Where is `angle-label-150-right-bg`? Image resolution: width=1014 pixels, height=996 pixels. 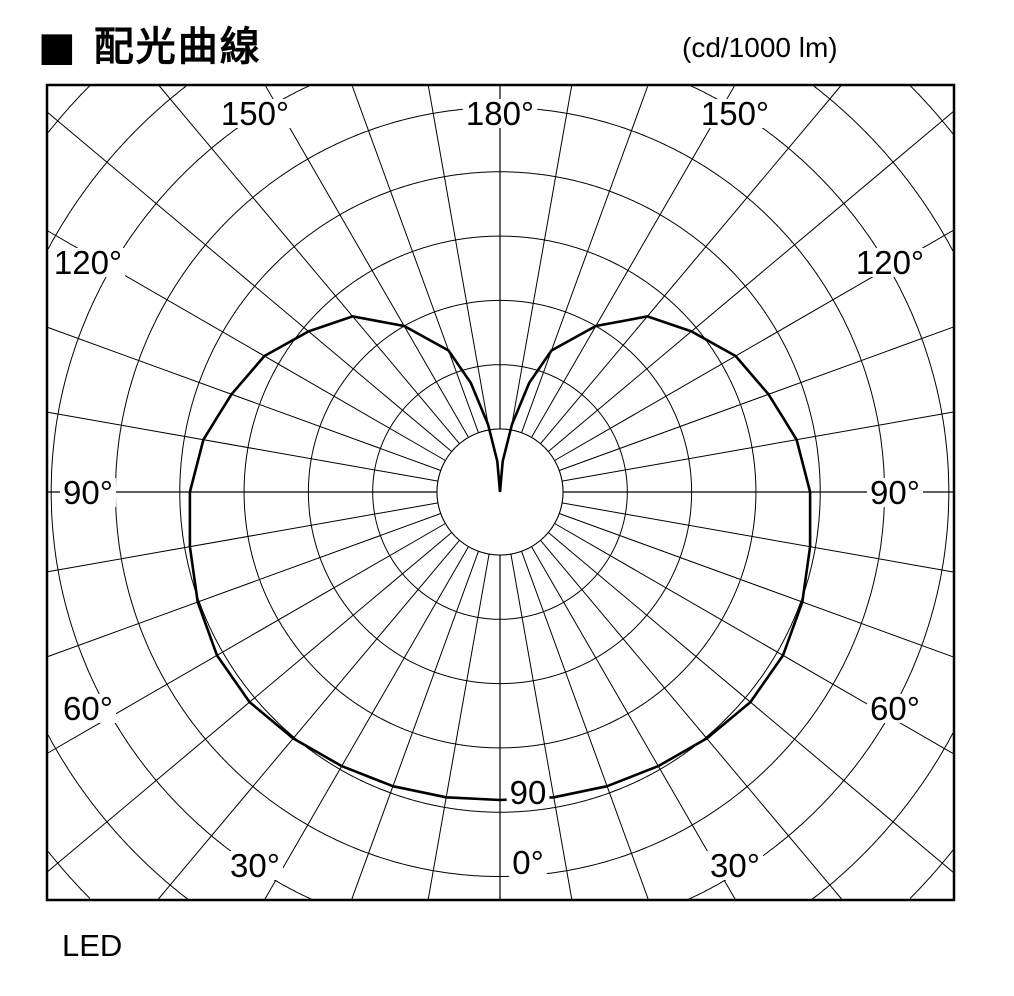 angle-label-150-right-bg is located at coordinates (735, 113).